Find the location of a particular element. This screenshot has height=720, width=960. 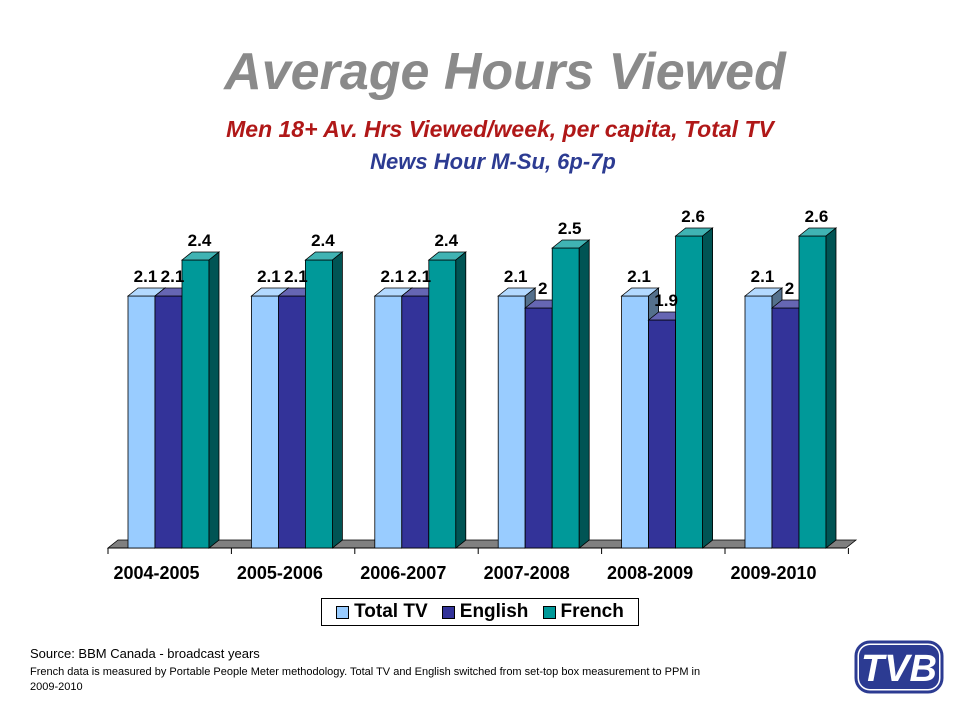

bar-french-2009-2010 is located at coordinates (817, 388).